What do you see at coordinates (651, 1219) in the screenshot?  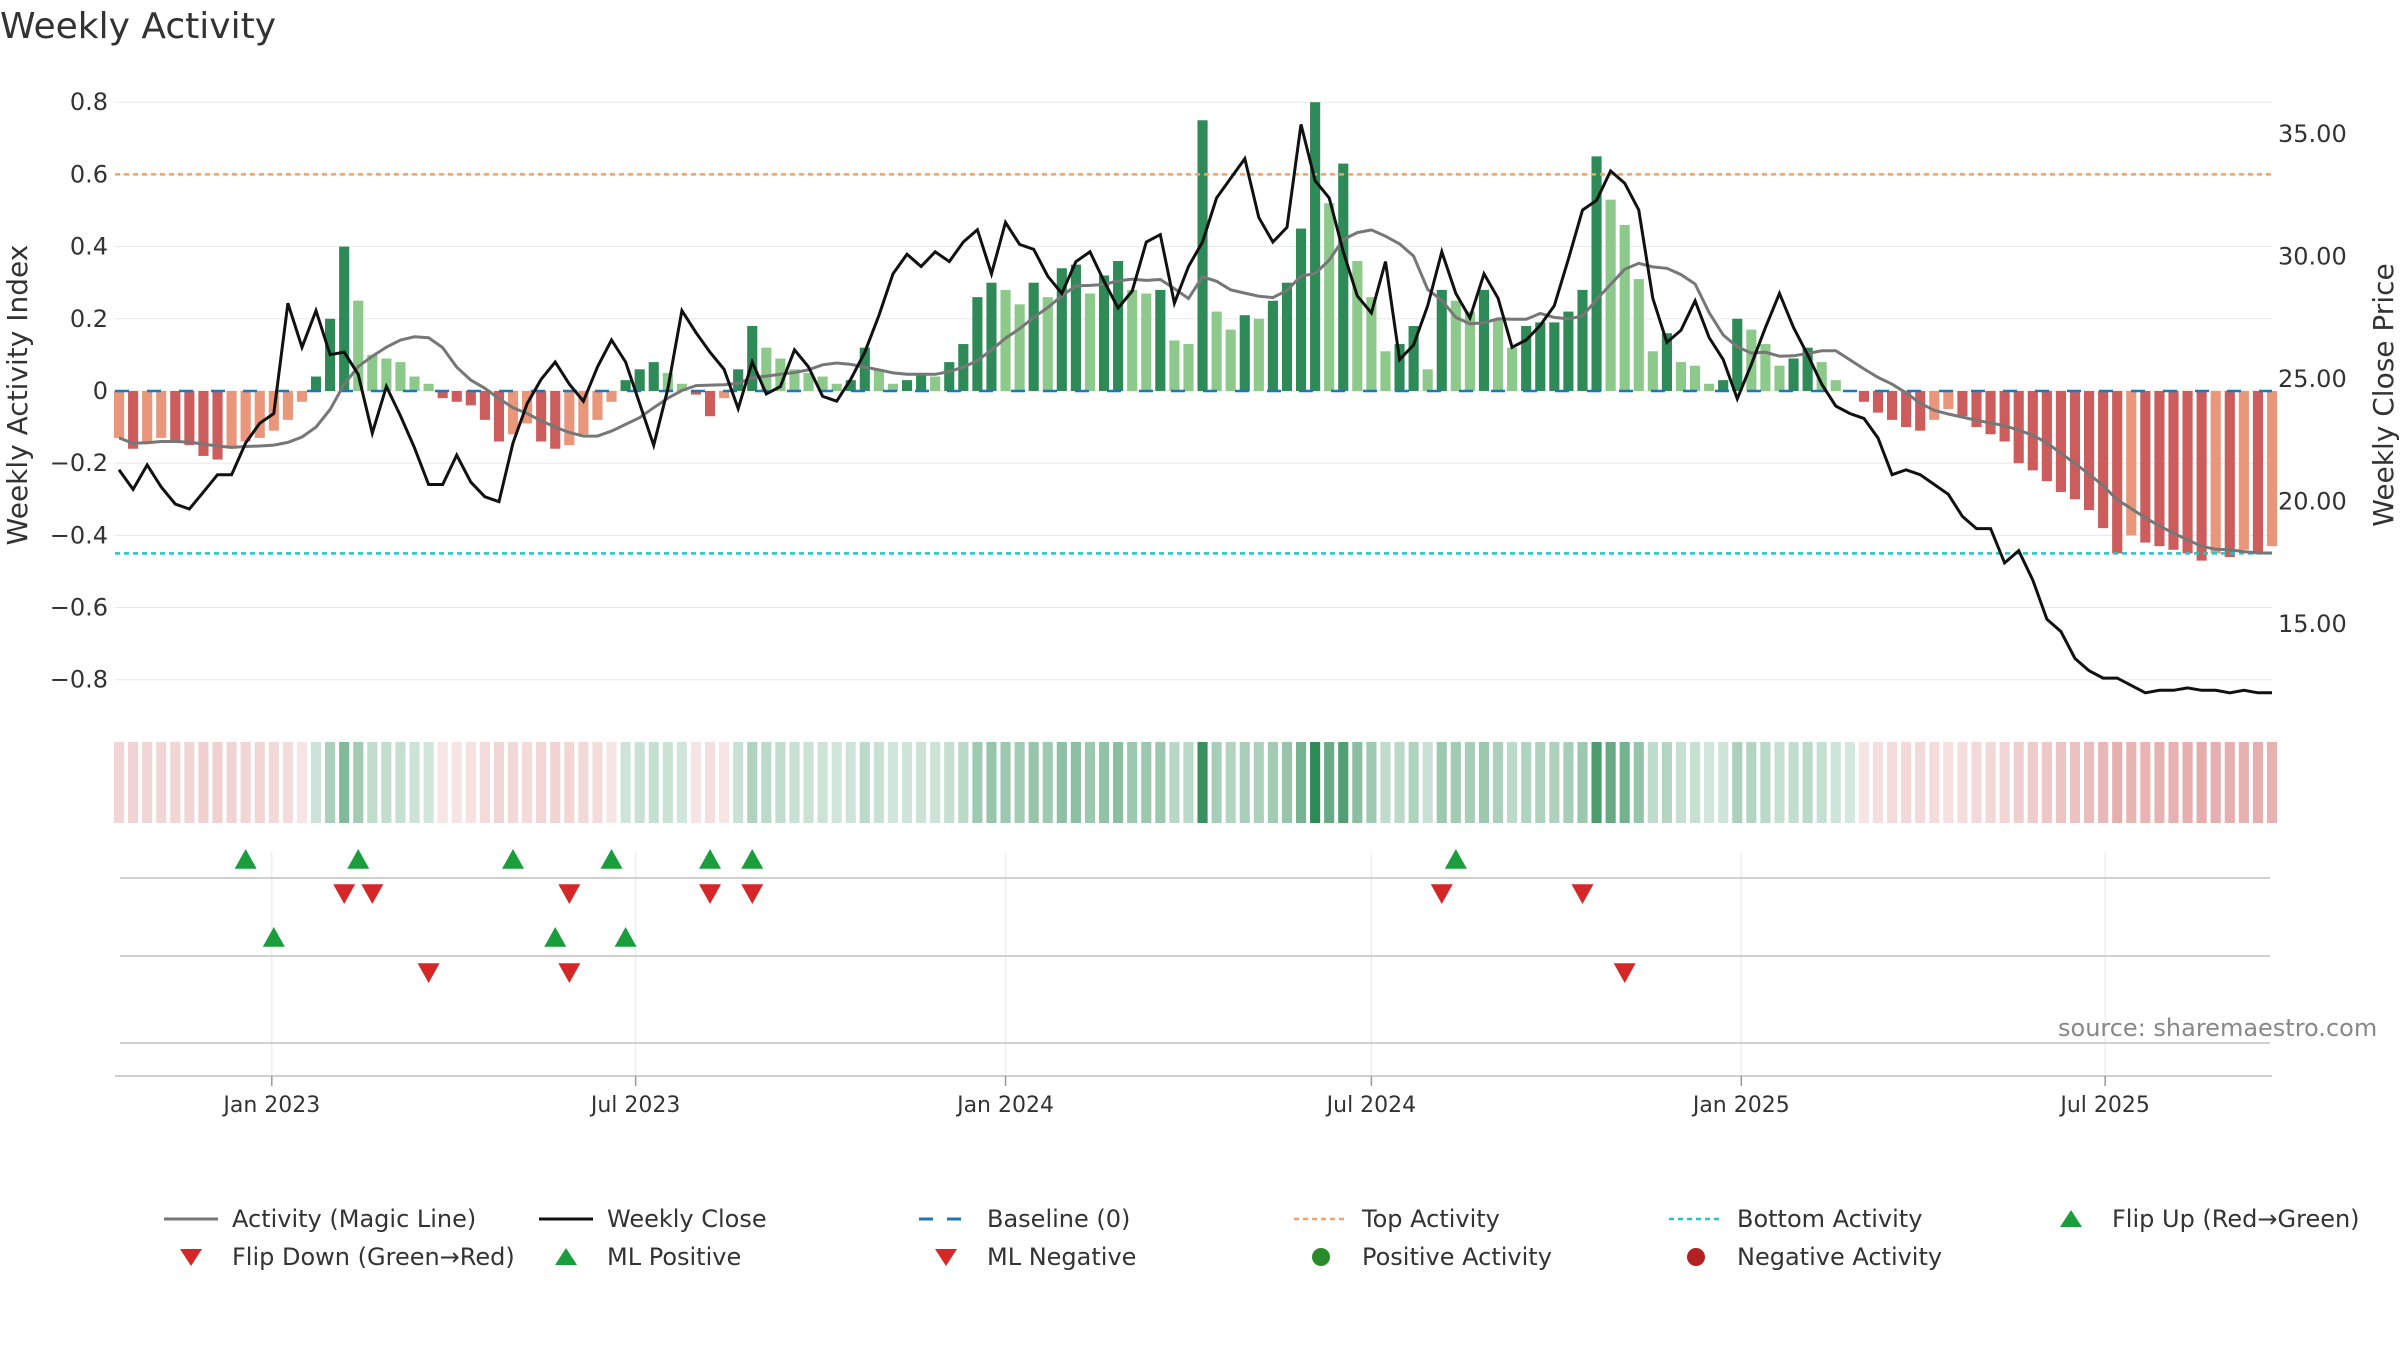 I see `legend-item: Weekly Close` at bounding box center [651, 1219].